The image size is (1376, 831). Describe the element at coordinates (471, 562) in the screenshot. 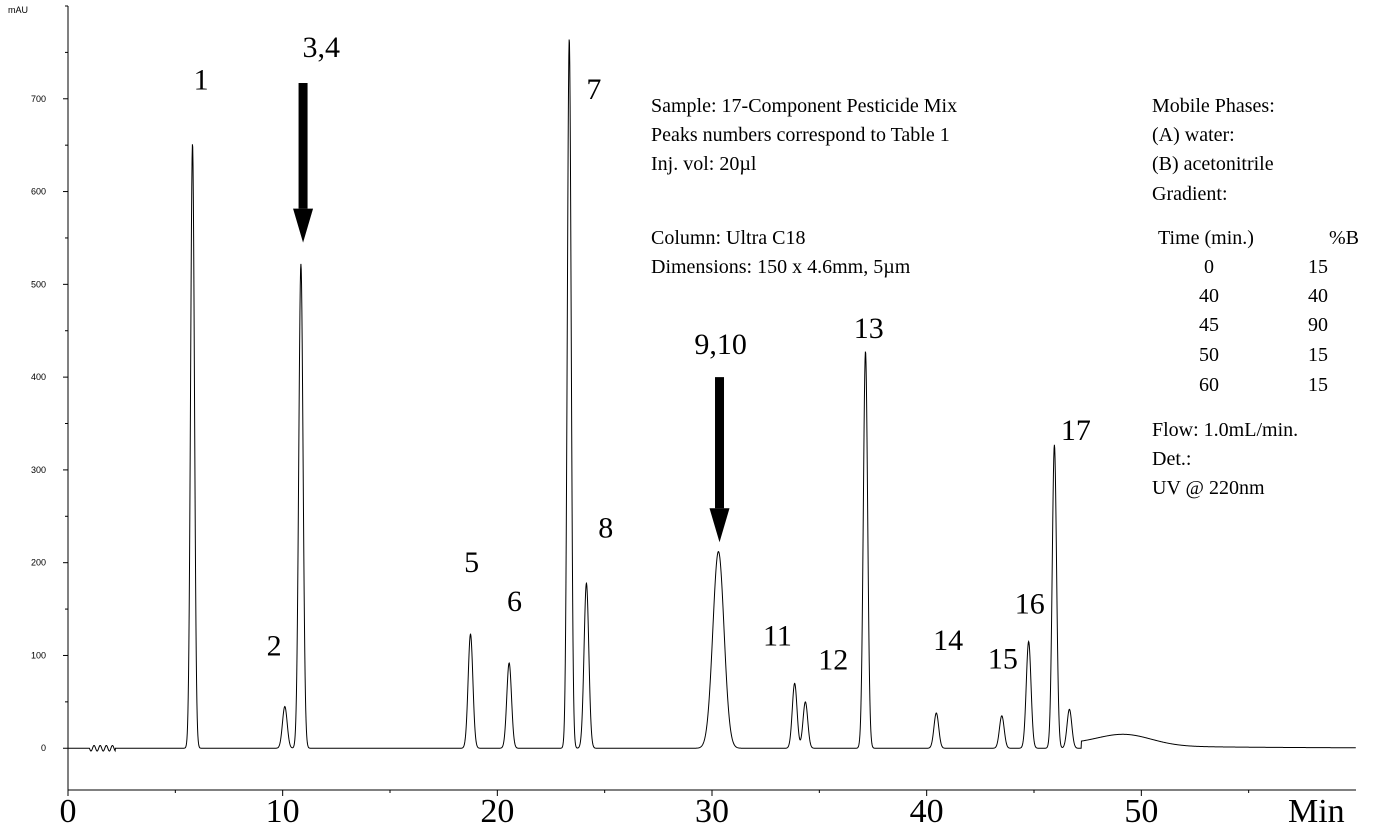

I see `peak-label: 5` at that location.